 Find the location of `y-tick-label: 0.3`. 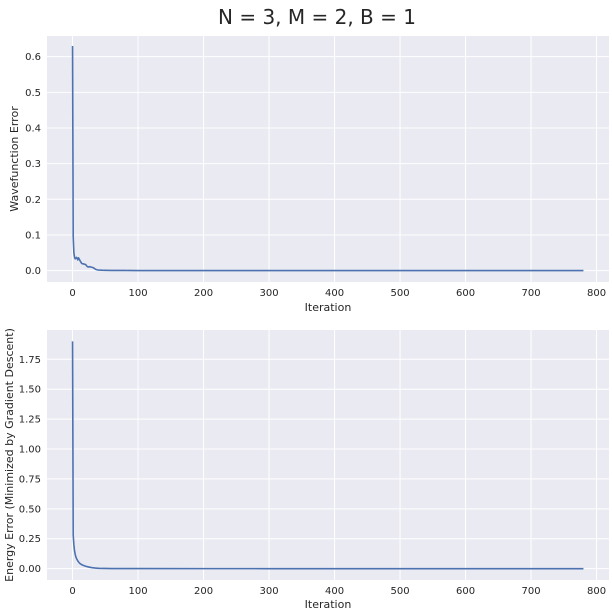

y-tick-label: 0.3 is located at coordinates (33, 164).